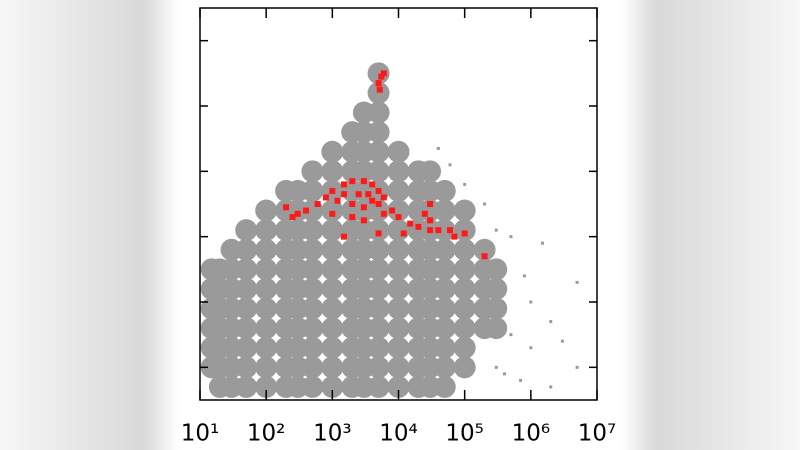 The height and width of the screenshot is (450, 800). What do you see at coordinates (531, 434) in the screenshot?
I see `x-tick-label: 10⁶` at bounding box center [531, 434].